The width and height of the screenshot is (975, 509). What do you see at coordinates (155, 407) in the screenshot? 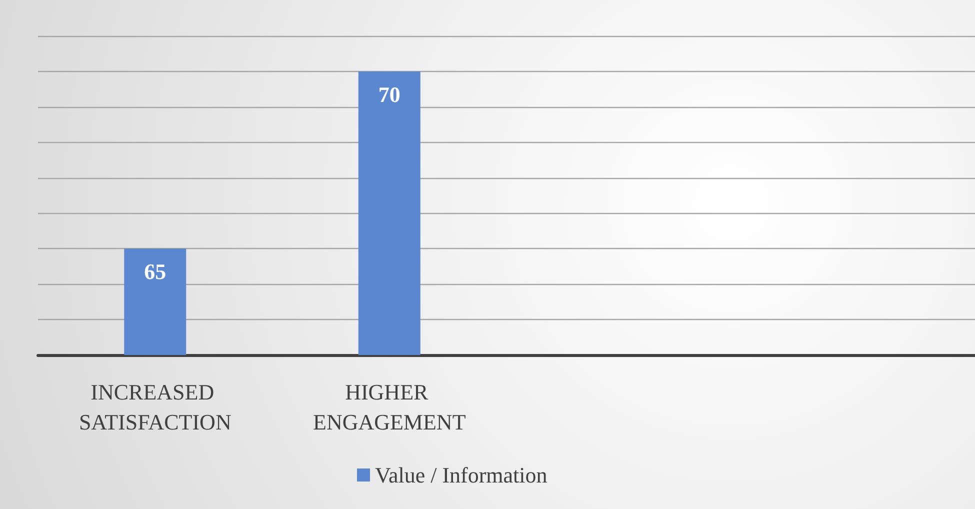
I see `x-tick-label: INCREASED SATISFACTION` at bounding box center [155, 407].